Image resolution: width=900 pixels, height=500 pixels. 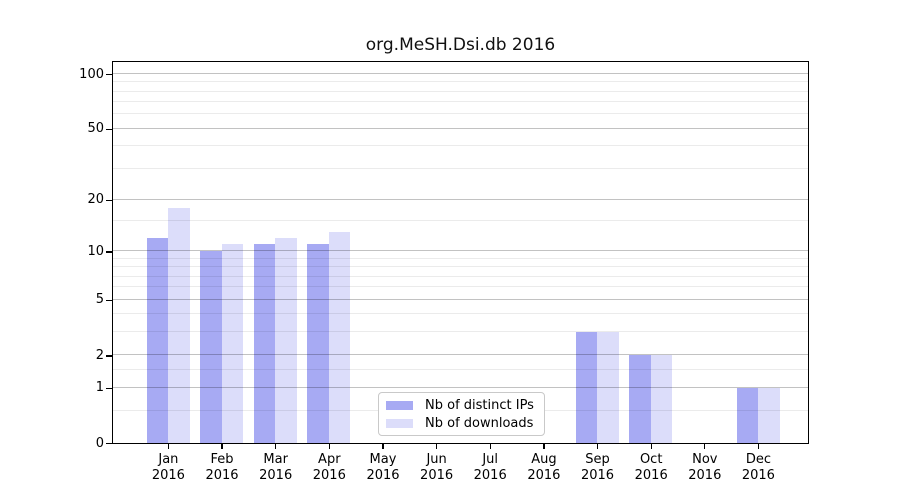 I want to click on x-tick-label: Jun 2016, so click(x=437, y=468).